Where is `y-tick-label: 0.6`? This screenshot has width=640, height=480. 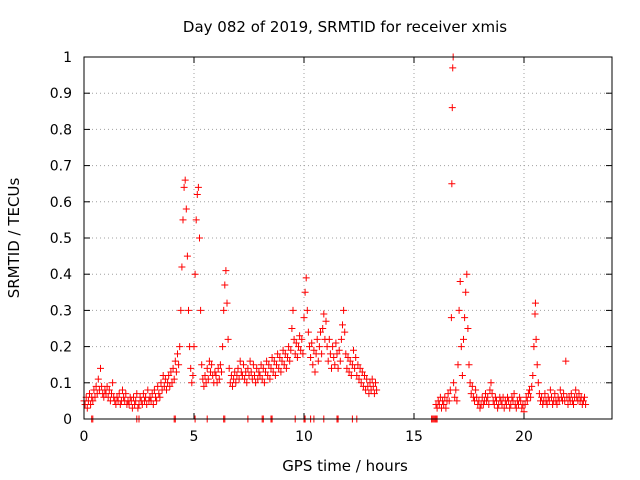
y-tick-label: 0.6 is located at coordinates (61, 203).